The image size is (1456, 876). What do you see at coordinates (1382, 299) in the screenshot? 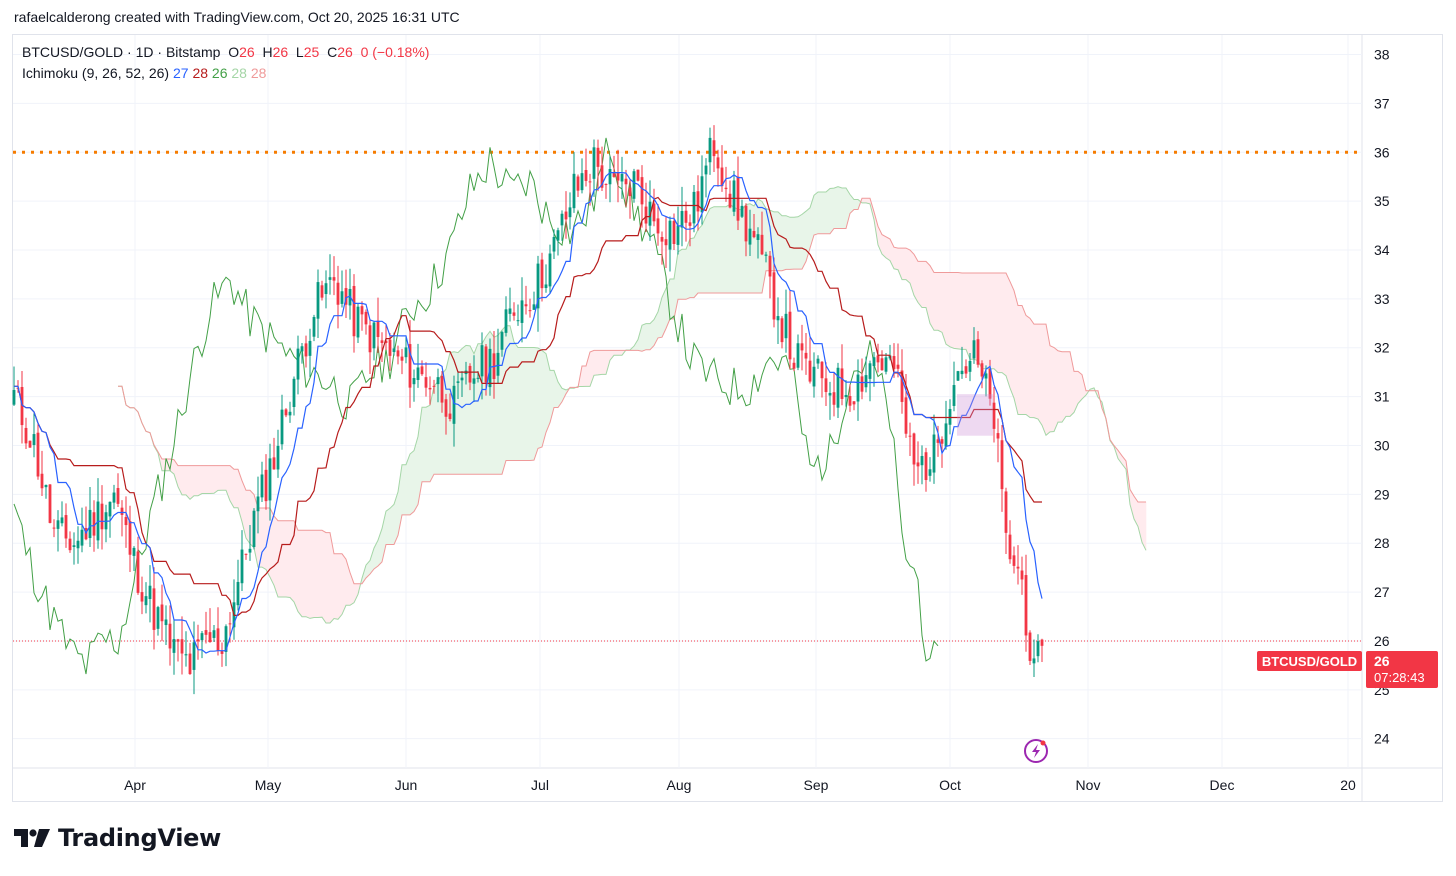
I see `y-tick-label: 33` at bounding box center [1382, 299].